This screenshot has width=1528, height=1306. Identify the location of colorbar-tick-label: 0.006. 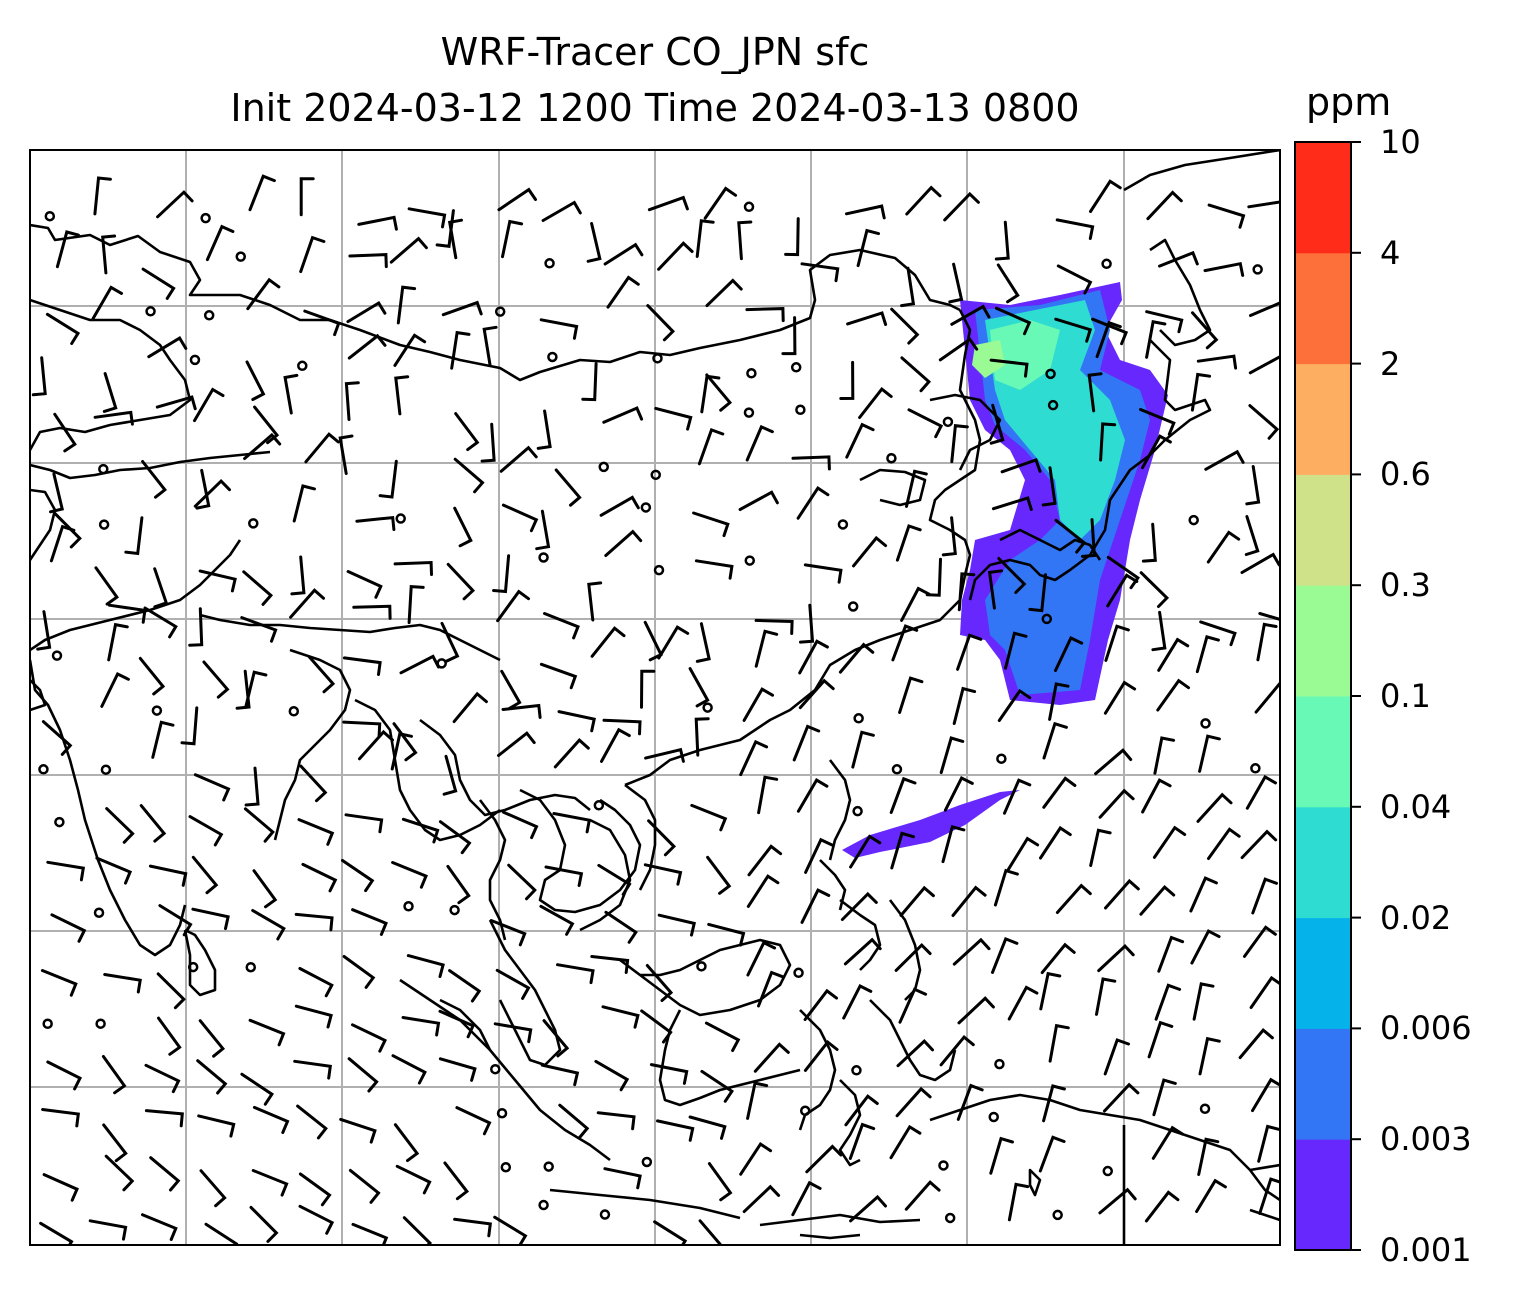
(1426, 1028).